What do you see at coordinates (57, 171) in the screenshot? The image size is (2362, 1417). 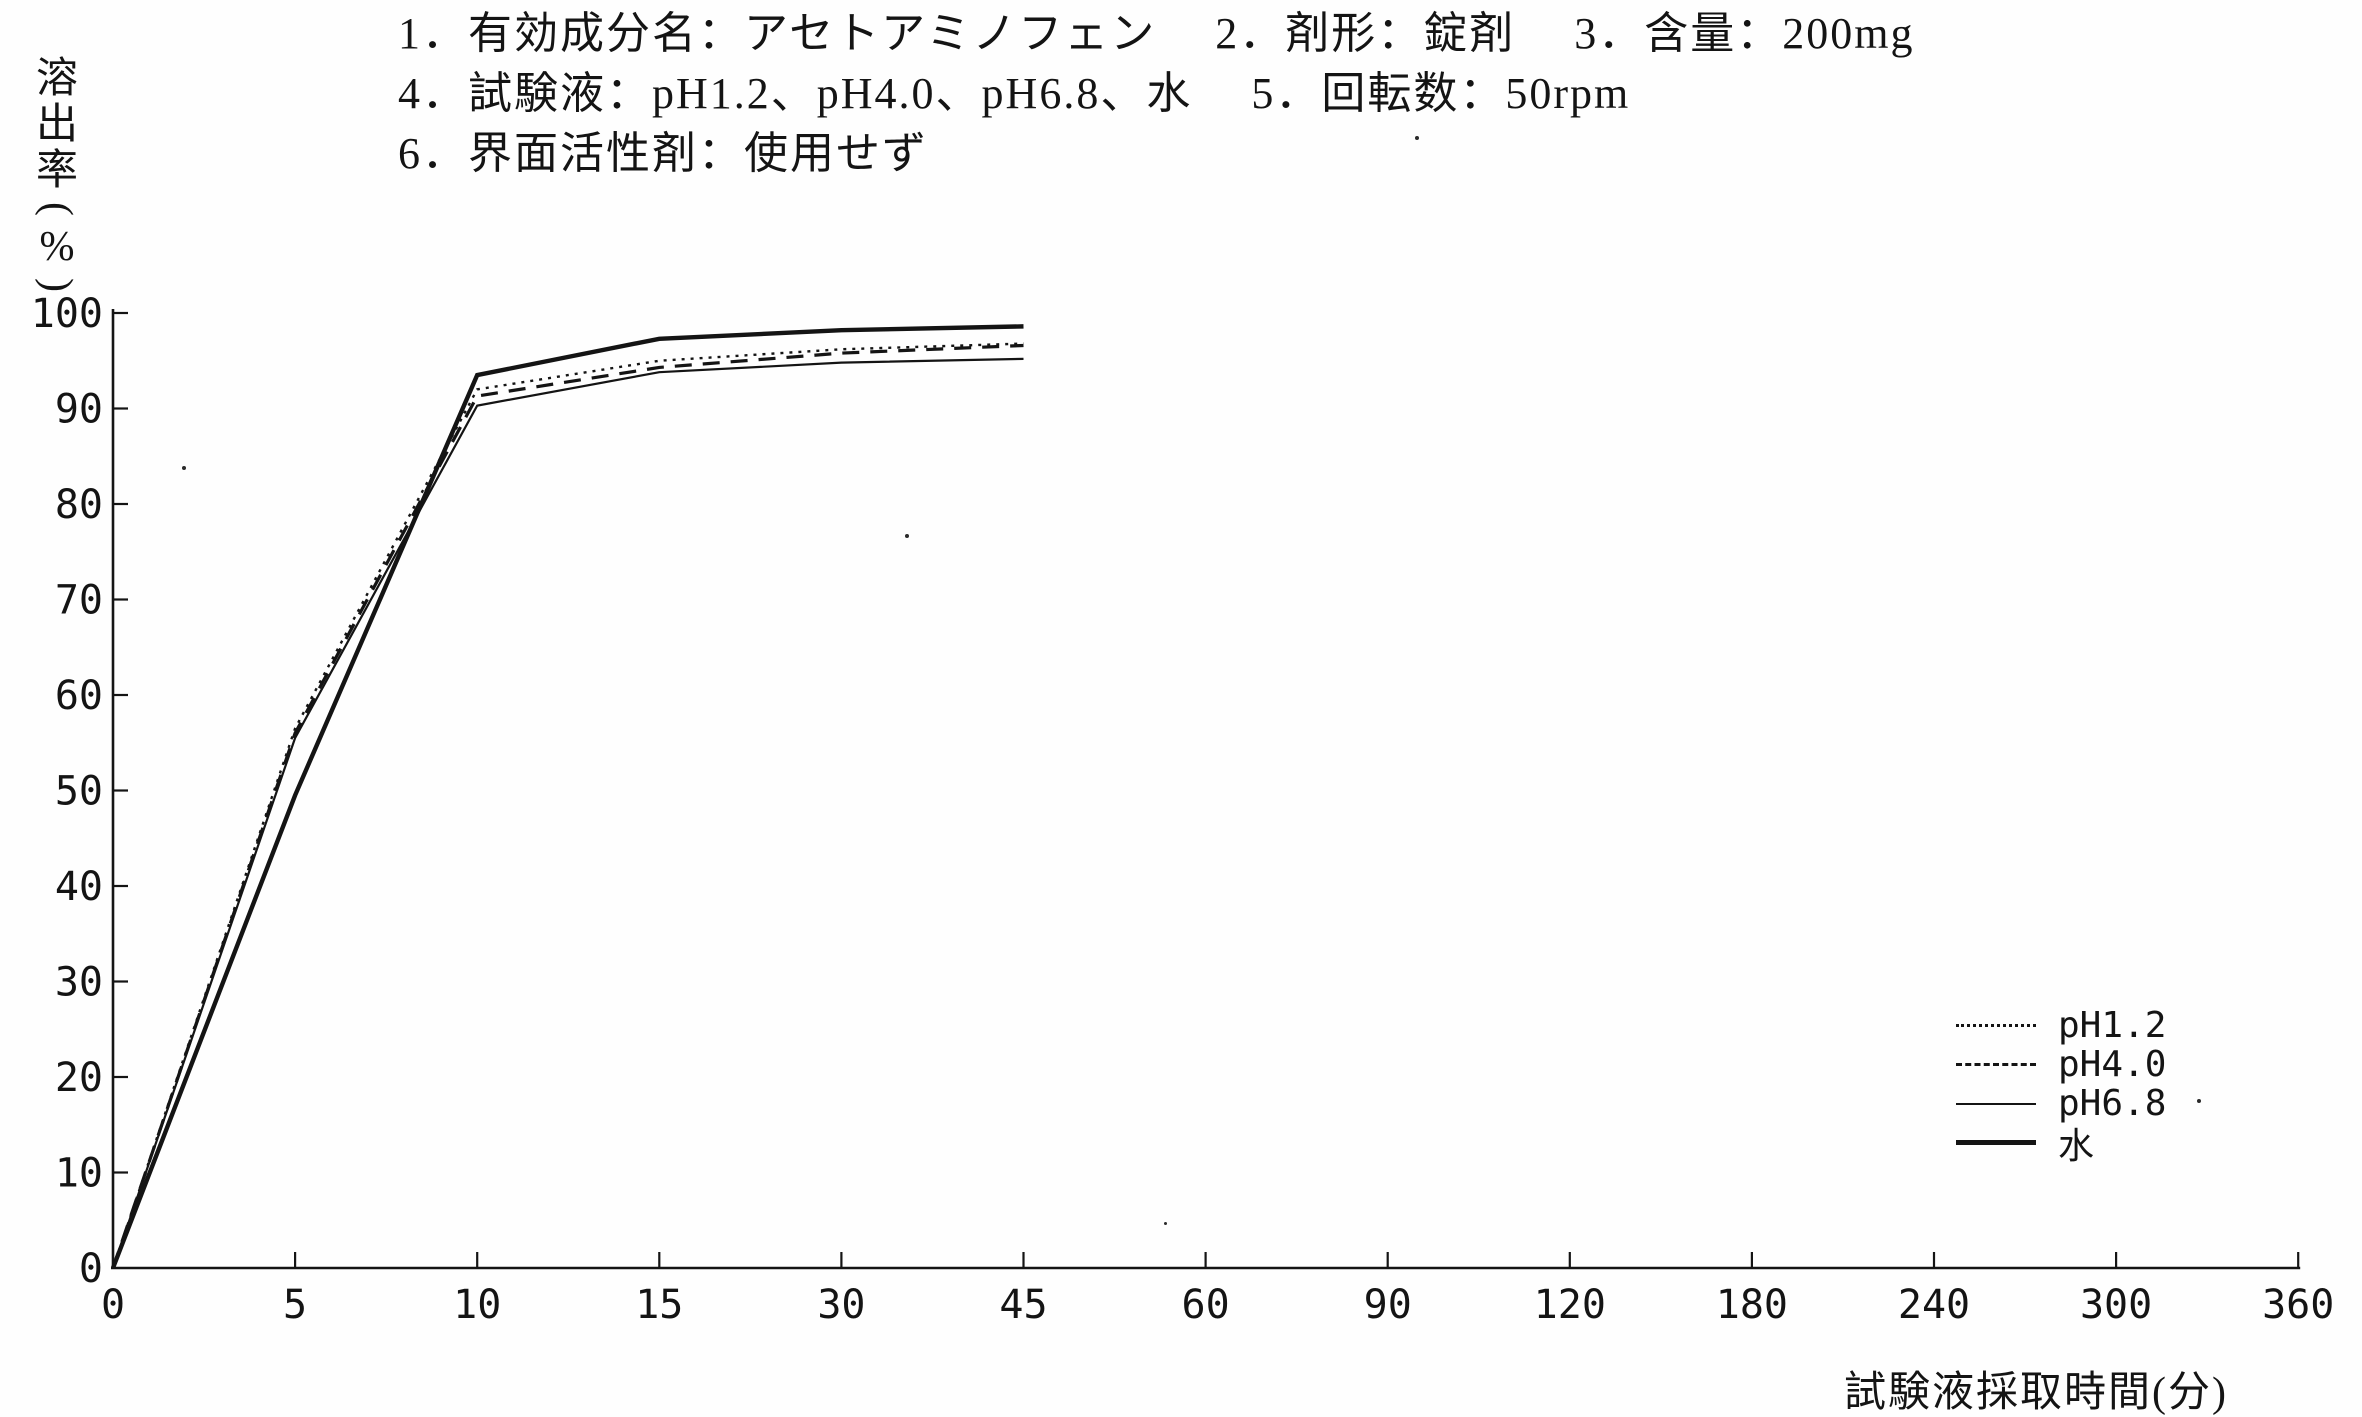 I see `y-axis-title-char: 率` at bounding box center [57, 171].